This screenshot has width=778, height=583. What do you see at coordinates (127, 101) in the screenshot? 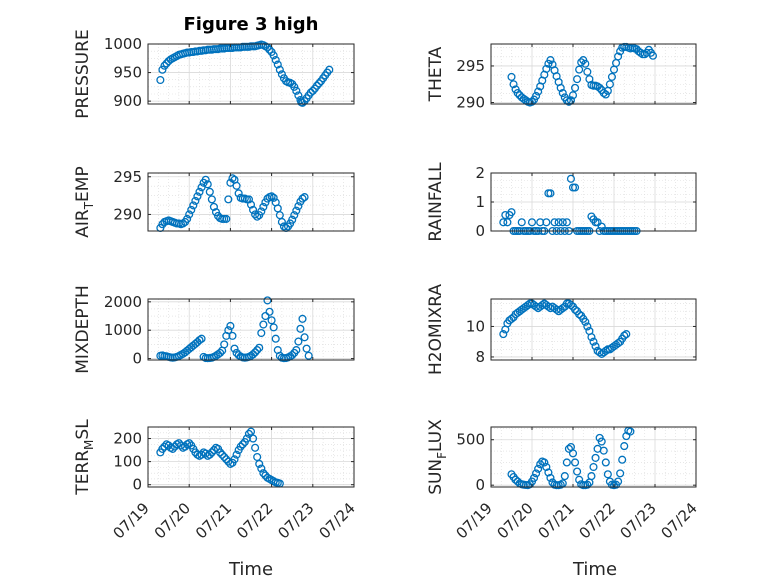
I see `y-tick-label: 900` at bounding box center [127, 101].